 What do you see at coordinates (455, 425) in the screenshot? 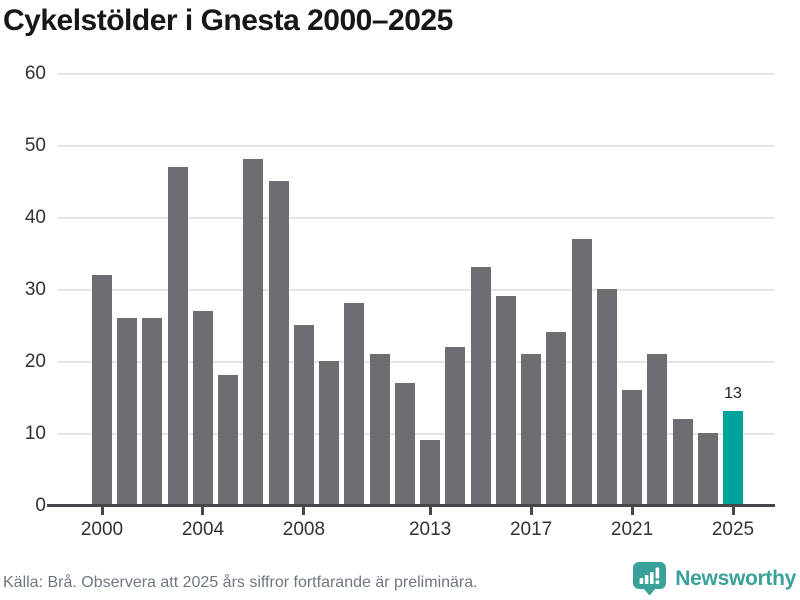
I see `bar-2014` at bounding box center [455, 425].